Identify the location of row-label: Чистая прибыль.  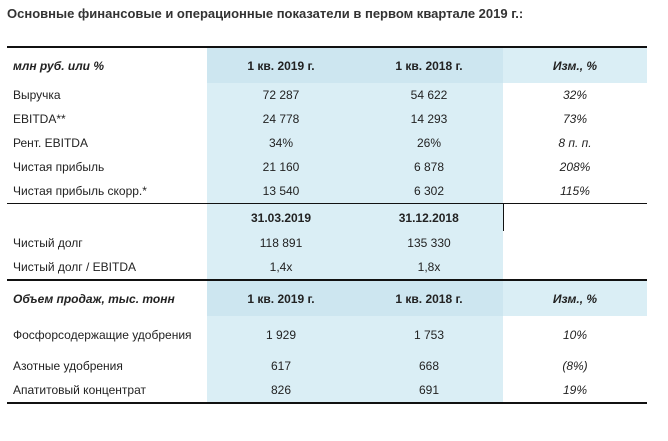
(59, 167).